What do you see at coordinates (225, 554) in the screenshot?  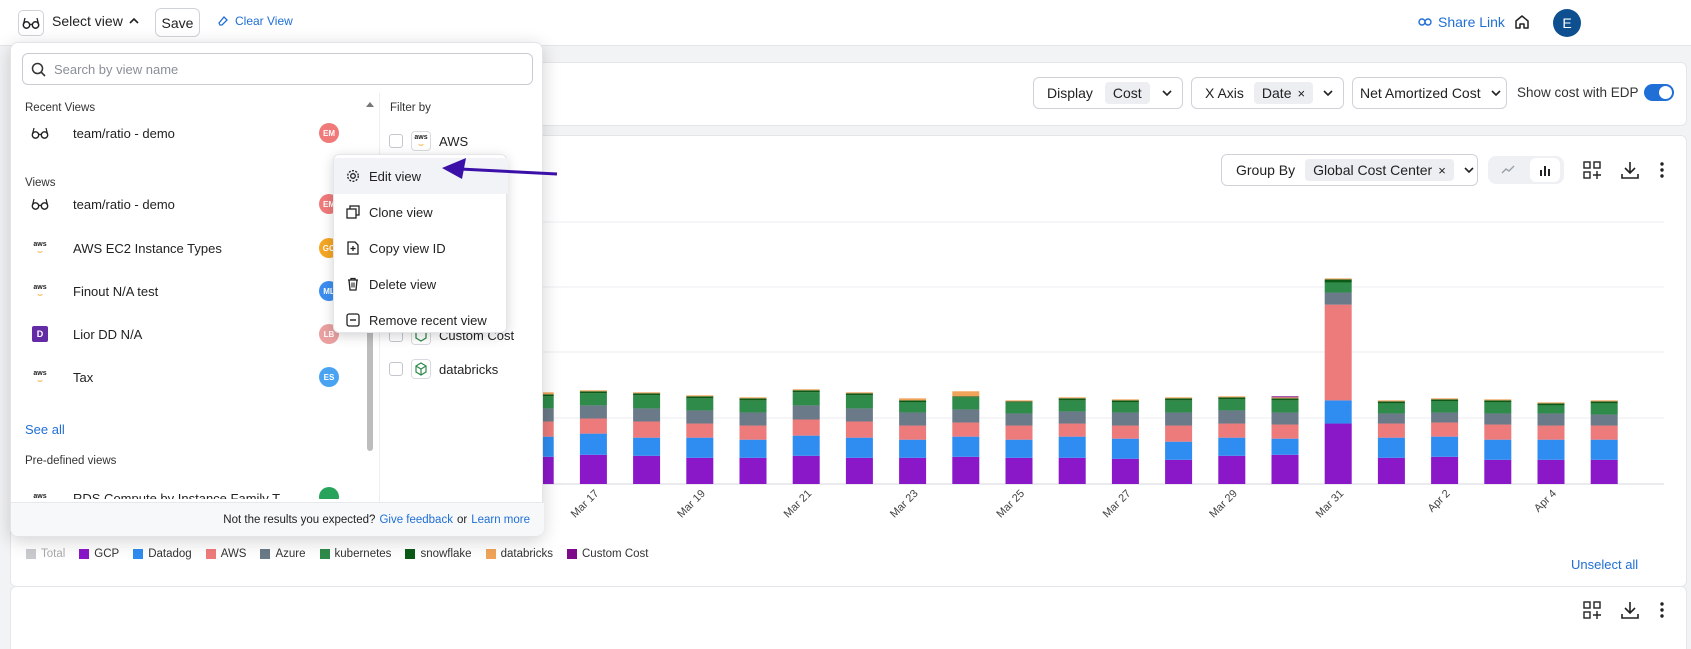 I see `legend-item: AWS` at bounding box center [225, 554].